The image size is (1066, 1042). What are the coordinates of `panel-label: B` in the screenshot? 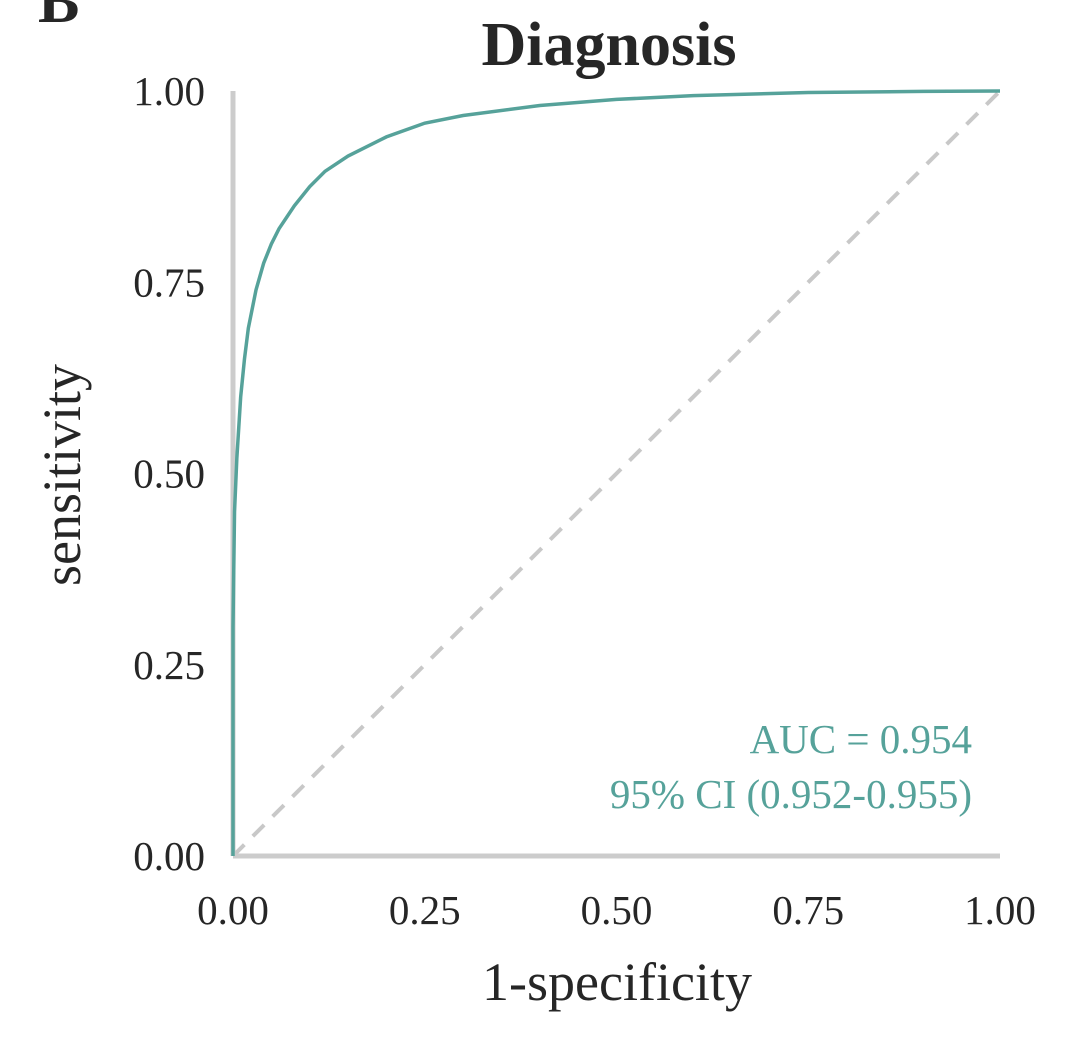 It's located at (58, 18).